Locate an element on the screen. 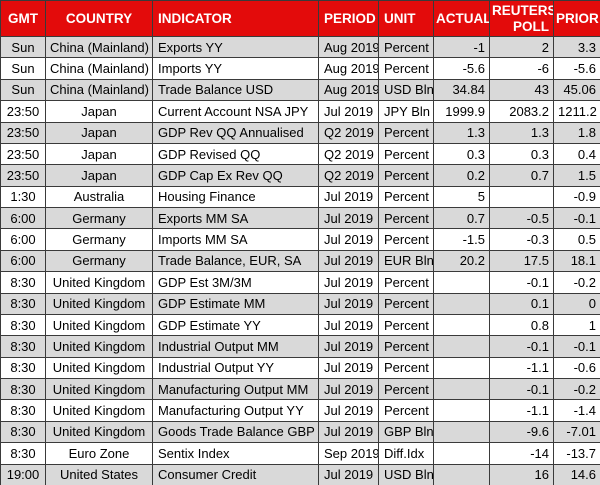 The width and height of the screenshot is (600, 485). col-header-period: PERIOD is located at coordinates (348, 18).